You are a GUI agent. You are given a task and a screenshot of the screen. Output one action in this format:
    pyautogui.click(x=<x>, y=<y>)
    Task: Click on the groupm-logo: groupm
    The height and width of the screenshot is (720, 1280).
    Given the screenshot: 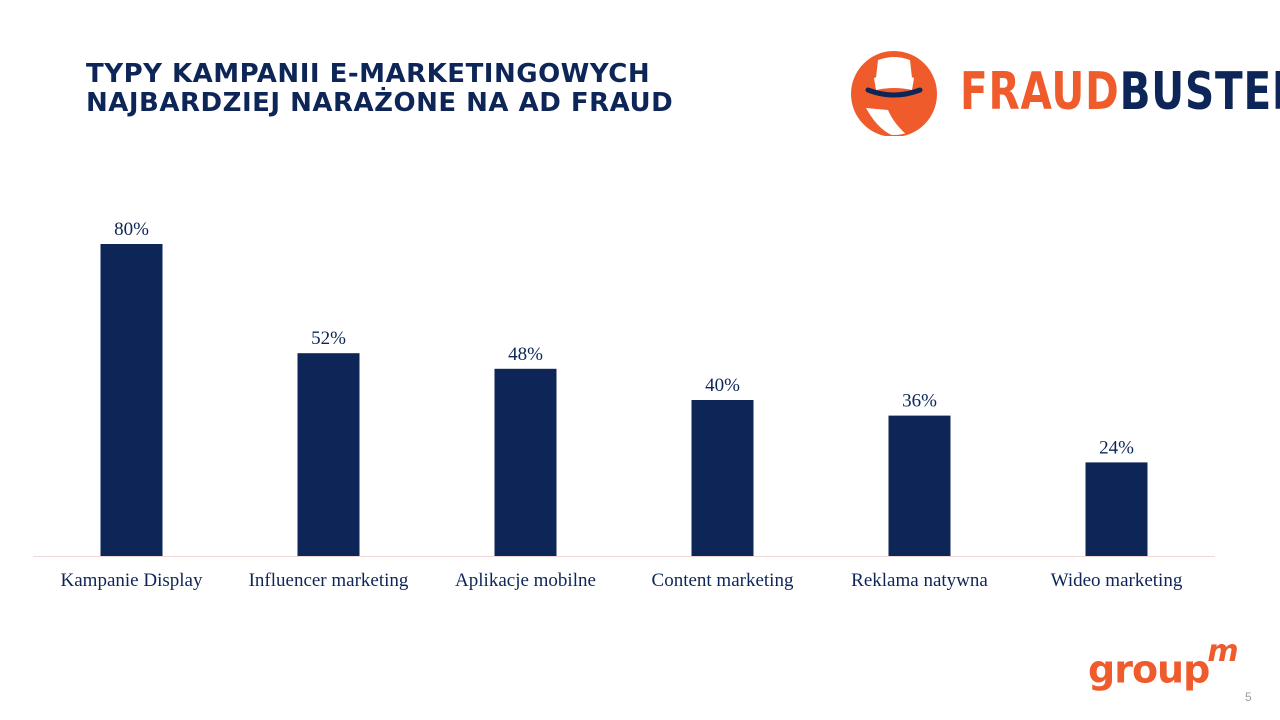 What is the action you would take?
    pyautogui.click(x=1163, y=663)
    